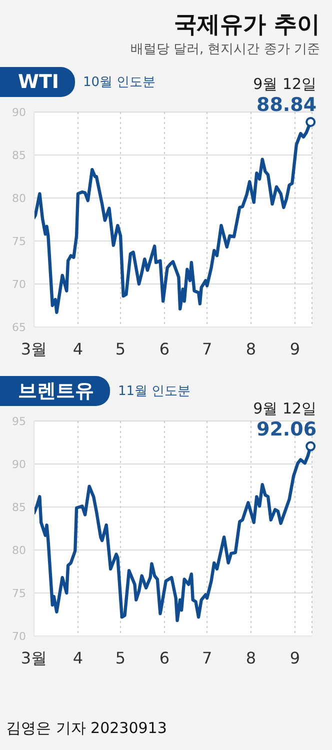 This screenshot has width=332, height=750. What do you see at coordinates (37, 82) in the screenshot?
I see `chart-title: WTI` at bounding box center [37, 82].